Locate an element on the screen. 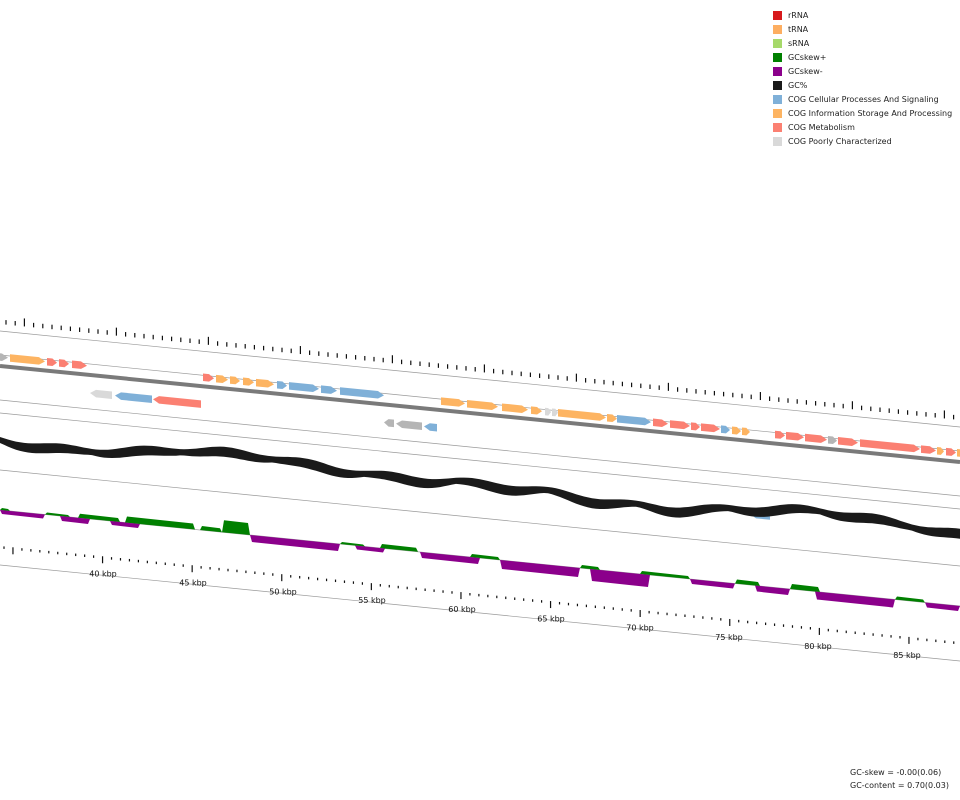 The height and width of the screenshot is (800, 960). cog-metabolism-swatch-icon is located at coordinates (777, 127).